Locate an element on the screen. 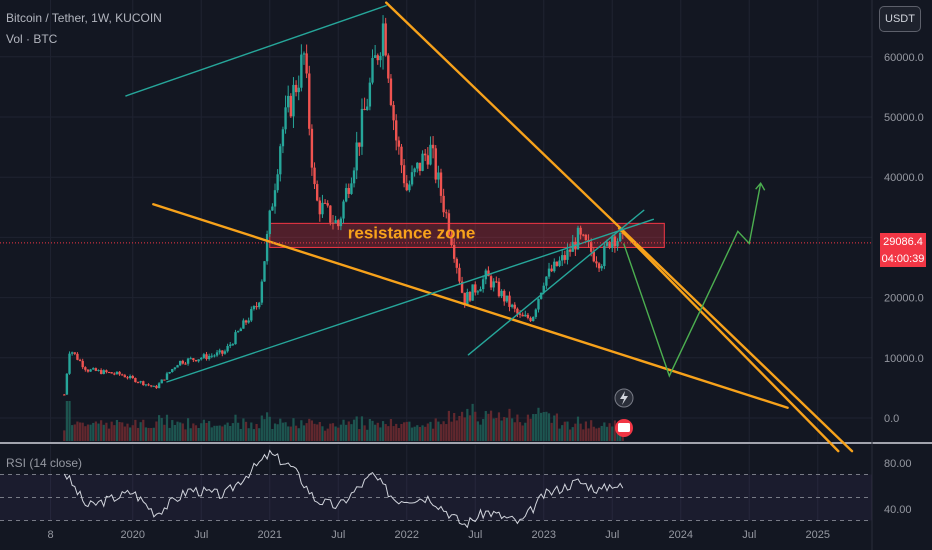  time-axis-tick: 8 is located at coordinates (50, 535).